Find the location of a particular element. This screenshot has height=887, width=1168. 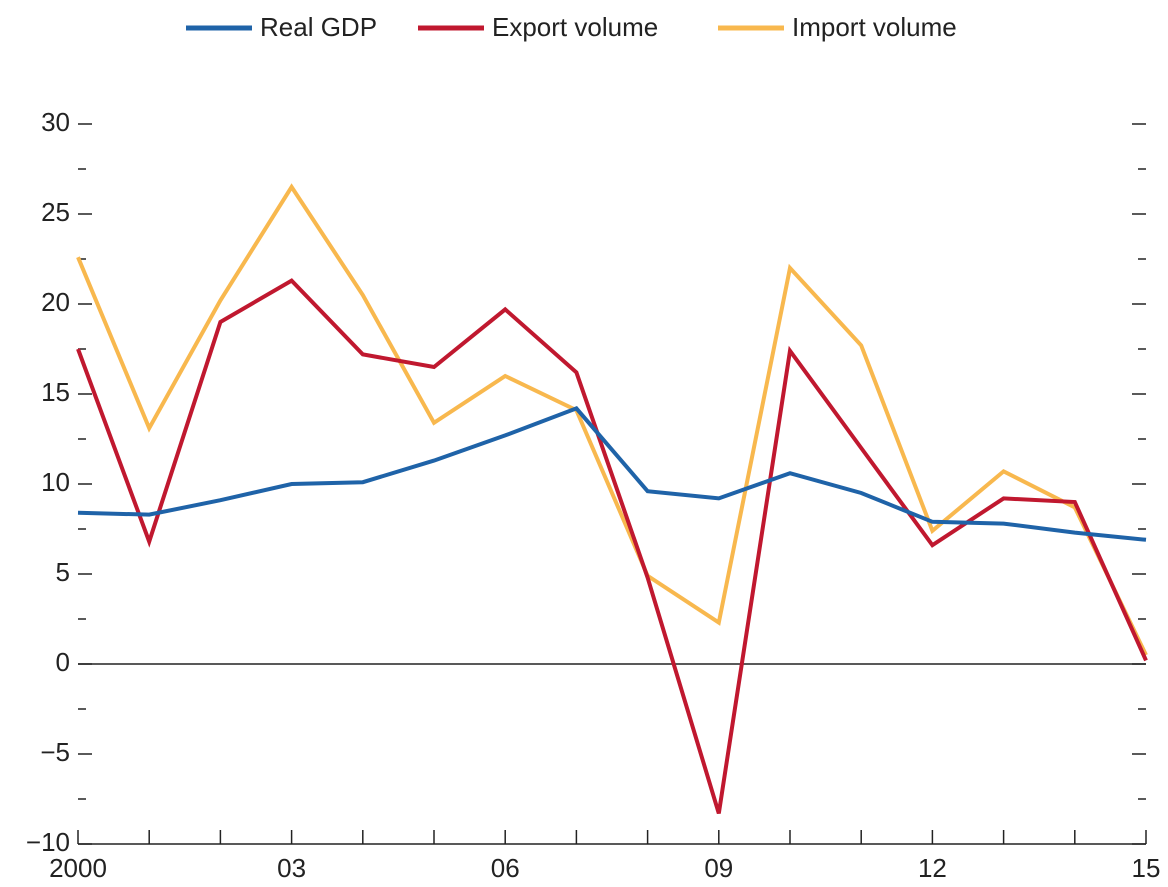

y-tick-label: 10 is located at coordinates (55, 482).